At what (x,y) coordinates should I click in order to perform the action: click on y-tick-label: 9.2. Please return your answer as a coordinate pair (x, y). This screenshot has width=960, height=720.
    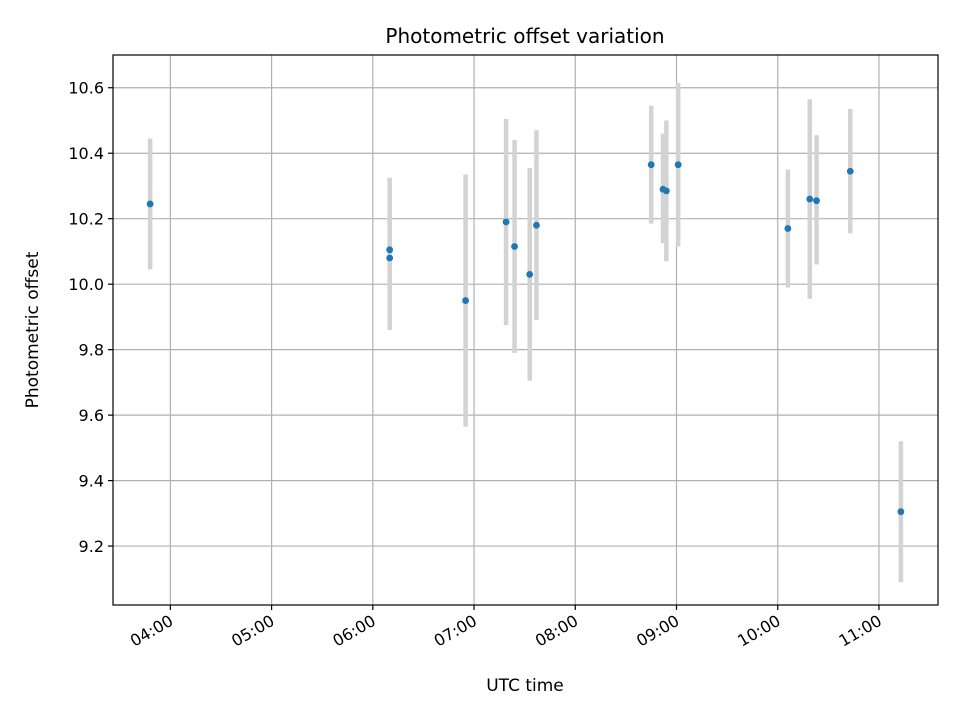
    Looking at the image, I should click on (91, 546).